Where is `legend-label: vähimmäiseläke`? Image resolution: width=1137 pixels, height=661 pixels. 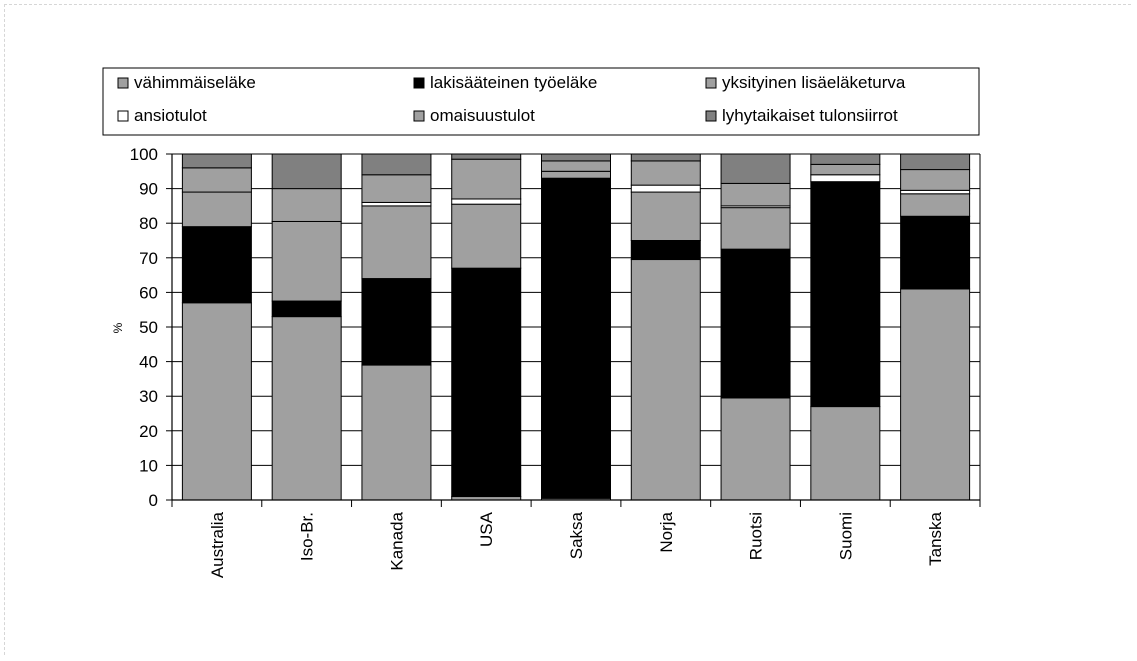
legend-label: vähimmäiseläke is located at coordinates (195, 82).